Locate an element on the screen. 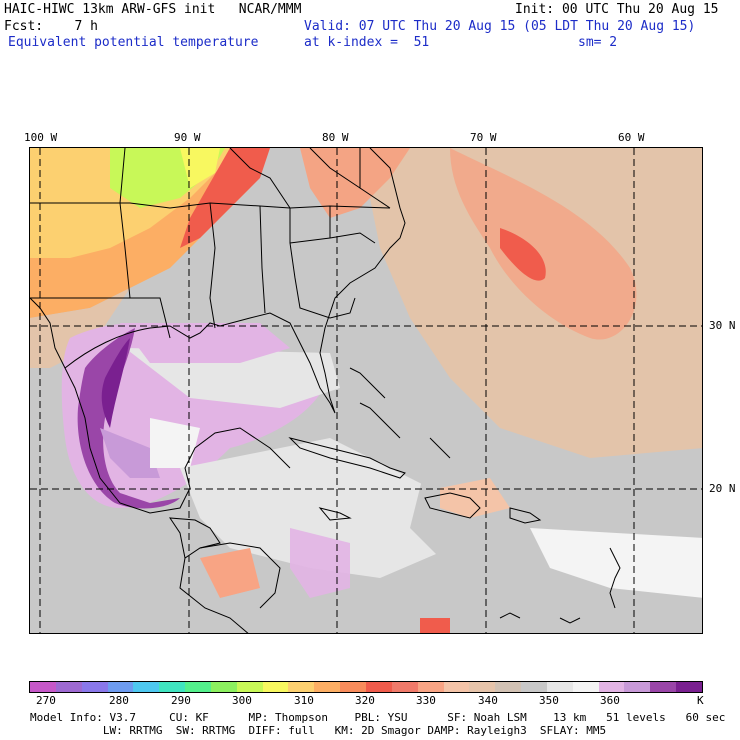  colorbar-tick-360: 360 is located at coordinates (610, 700).